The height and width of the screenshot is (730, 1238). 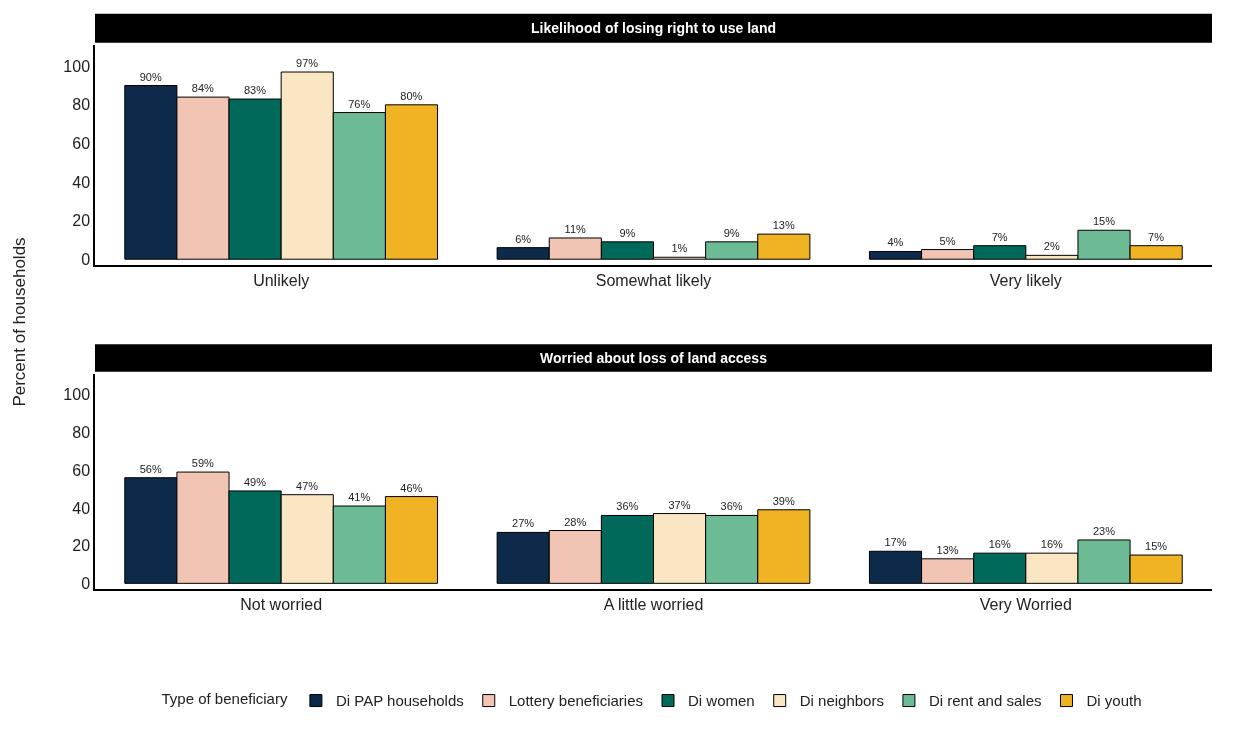 What do you see at coordinates (281, 280) in the screenshot?
I see `x-tick-label: Unlikely` at bounding box center [281, 280].